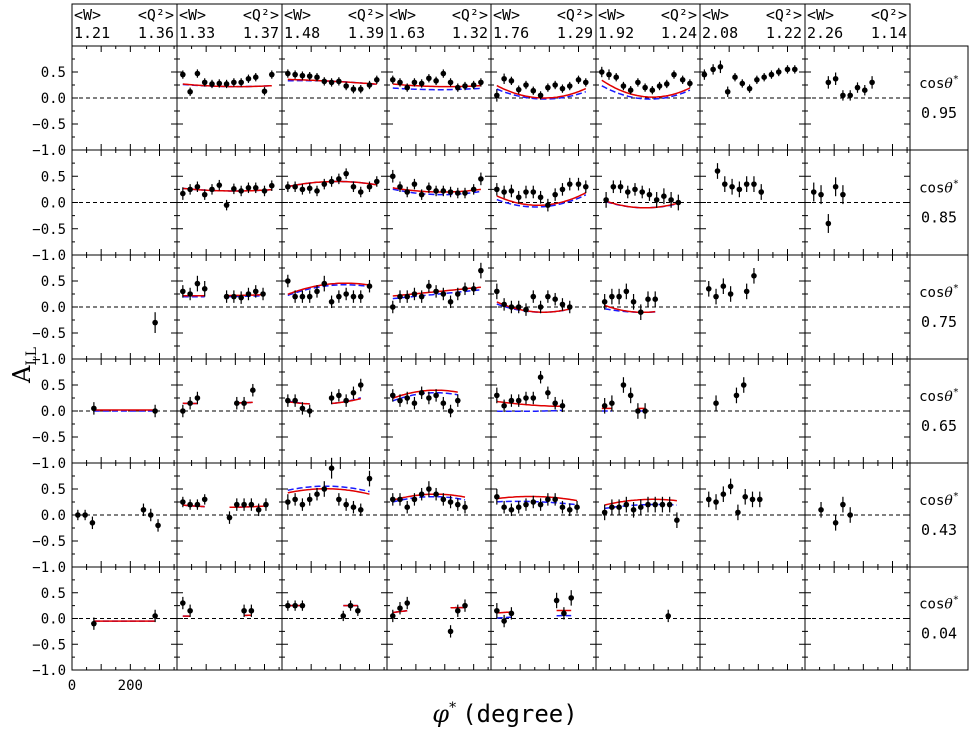 The image size is (969, 730). Describe the element at coordinates (720, 33) in the screenshot. I see `header-w-value: 2.08` at that location.